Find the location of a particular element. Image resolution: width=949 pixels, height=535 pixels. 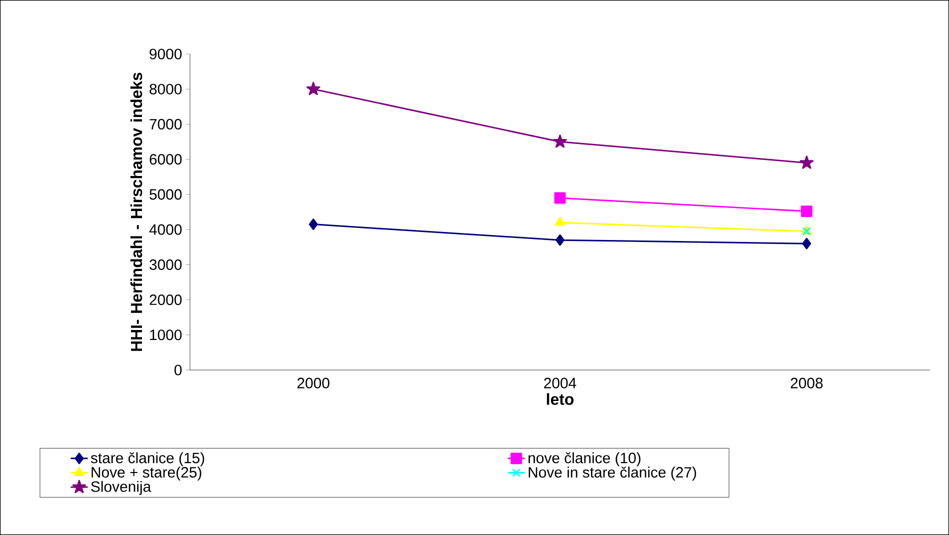

y-tick-label: 1000 is located at coordinates (166, 335).